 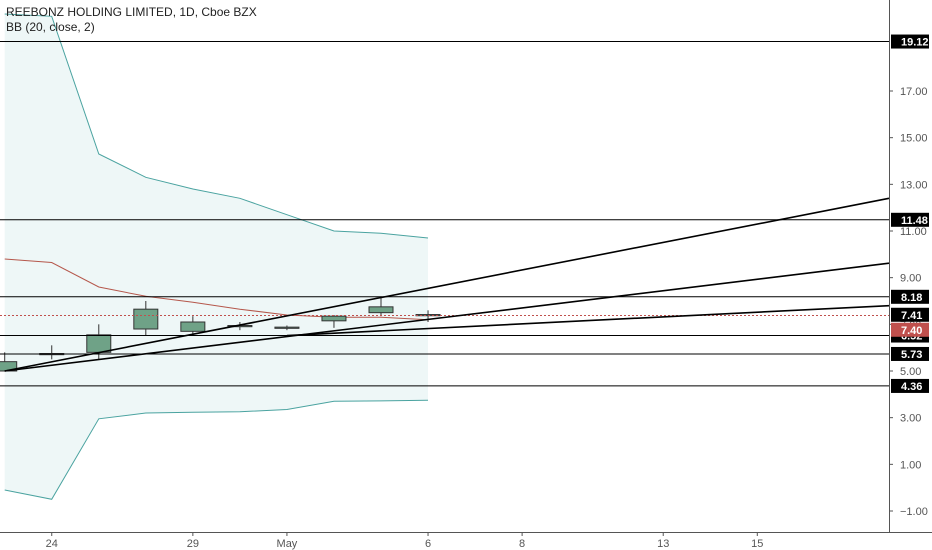 What do you see at coordinates (216, 289) in the screenshot?
I see `bollinger-basis-line` at bounding box center [216, 289].